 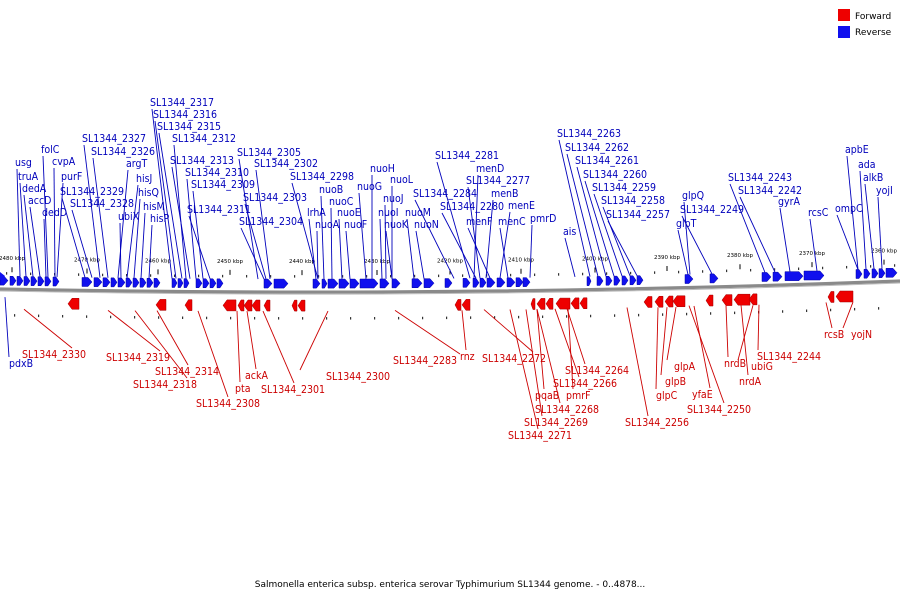 What do you see at coordinates (667, 396) in the screenshot?
I see `gene-label: glpC` at bounding box center [667, 396].